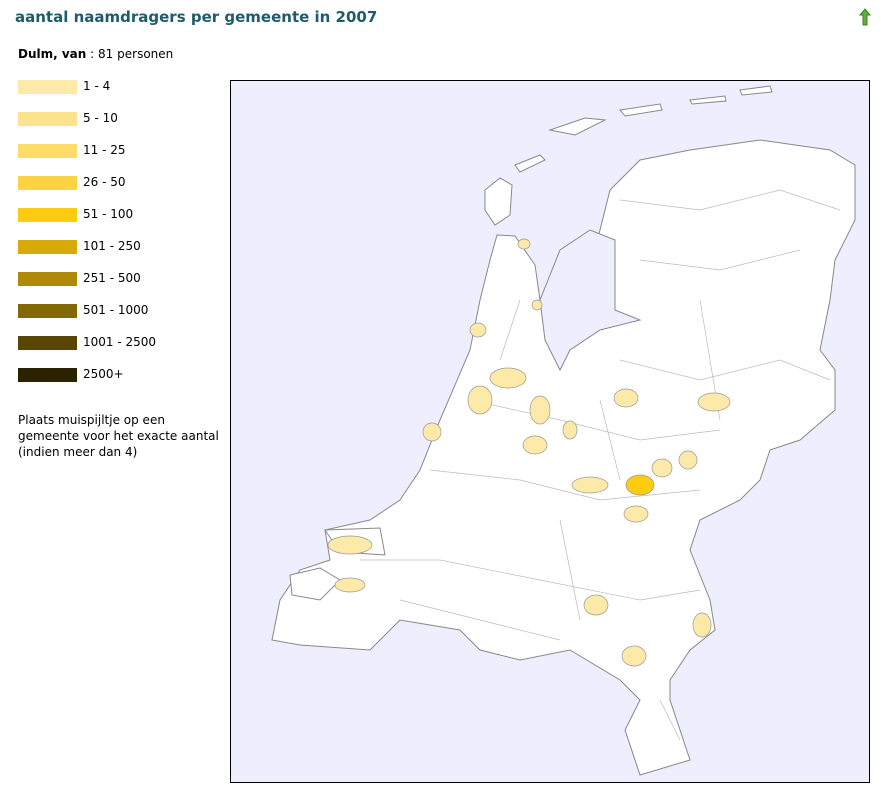  I want to click on legend-label: 11 - 25, so click(104, 150).